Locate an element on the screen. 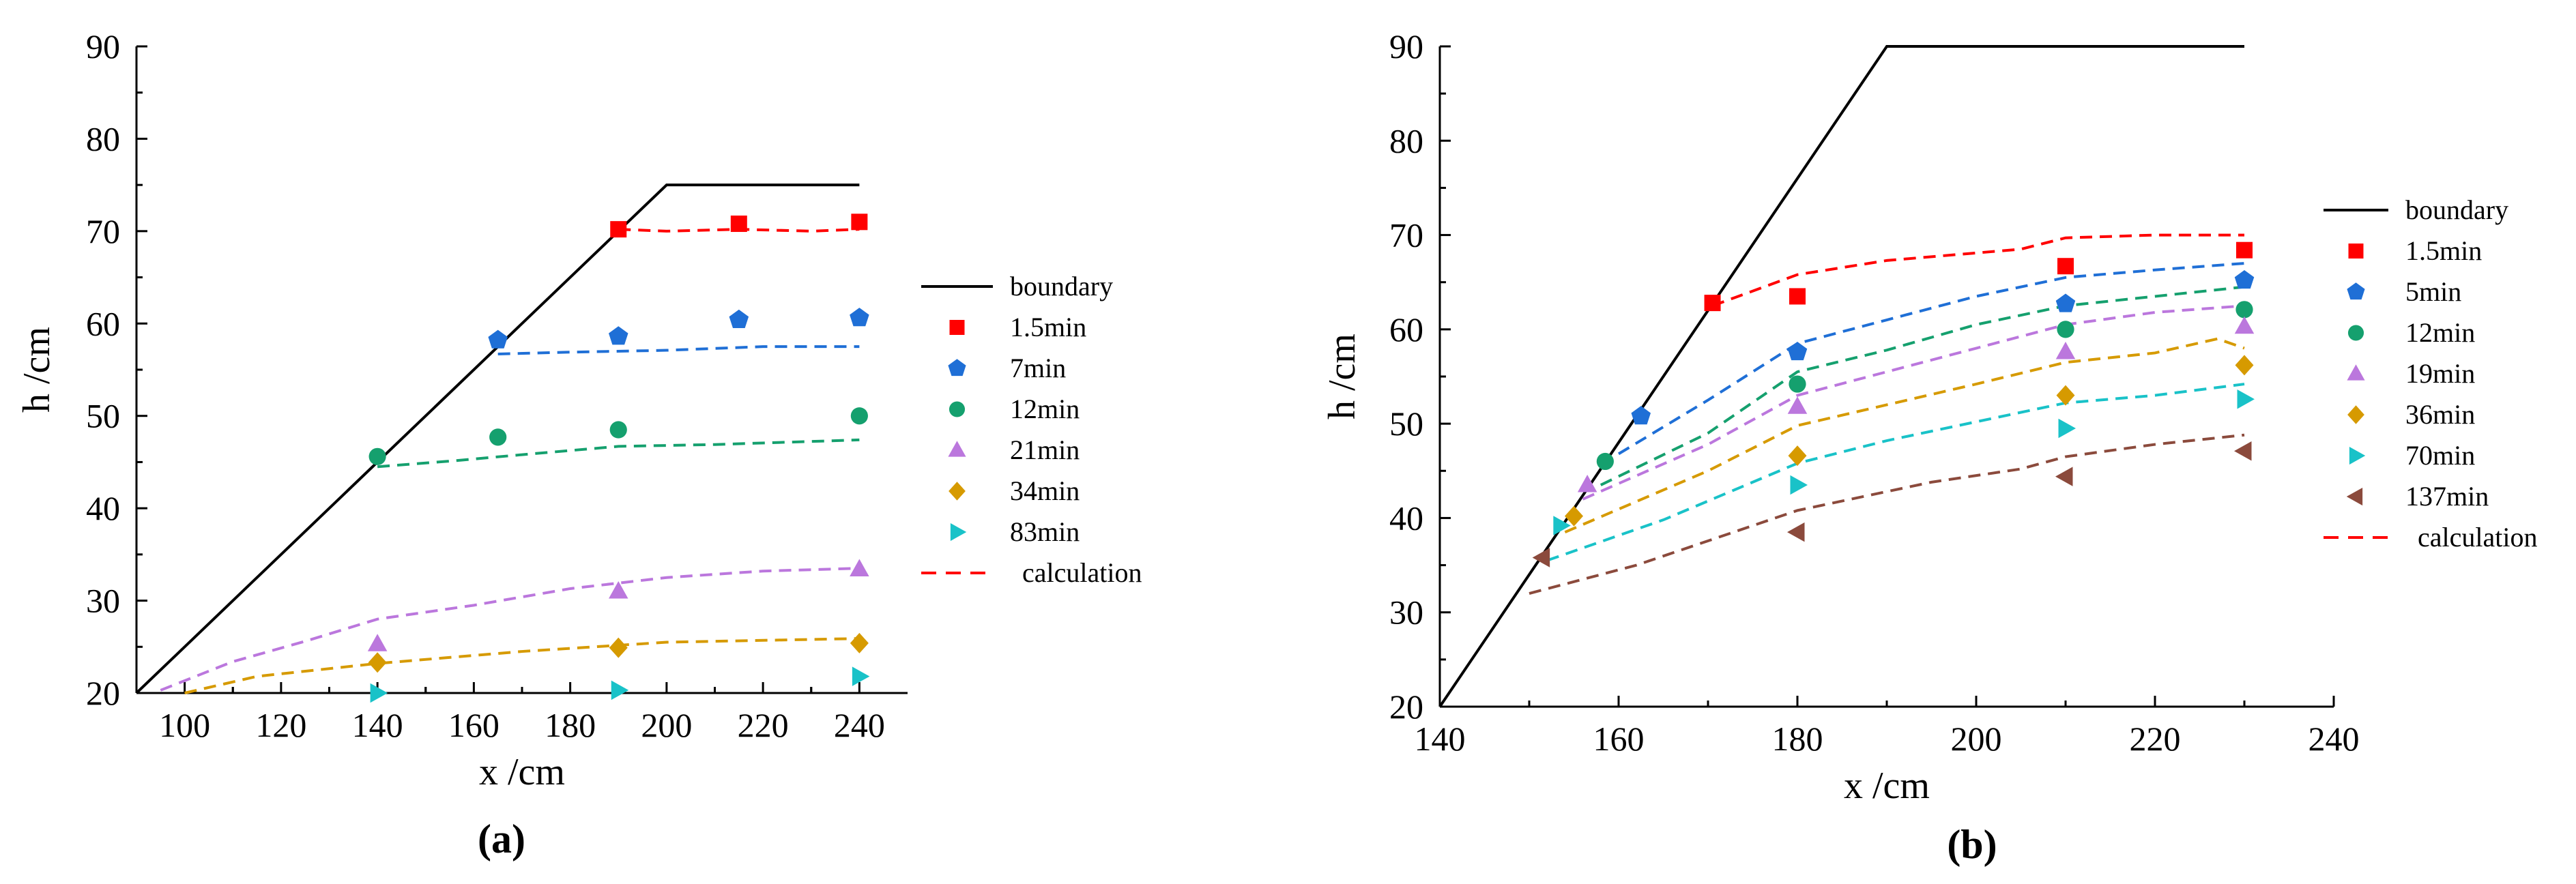  point-36min is located at coordinates (2065, 395).